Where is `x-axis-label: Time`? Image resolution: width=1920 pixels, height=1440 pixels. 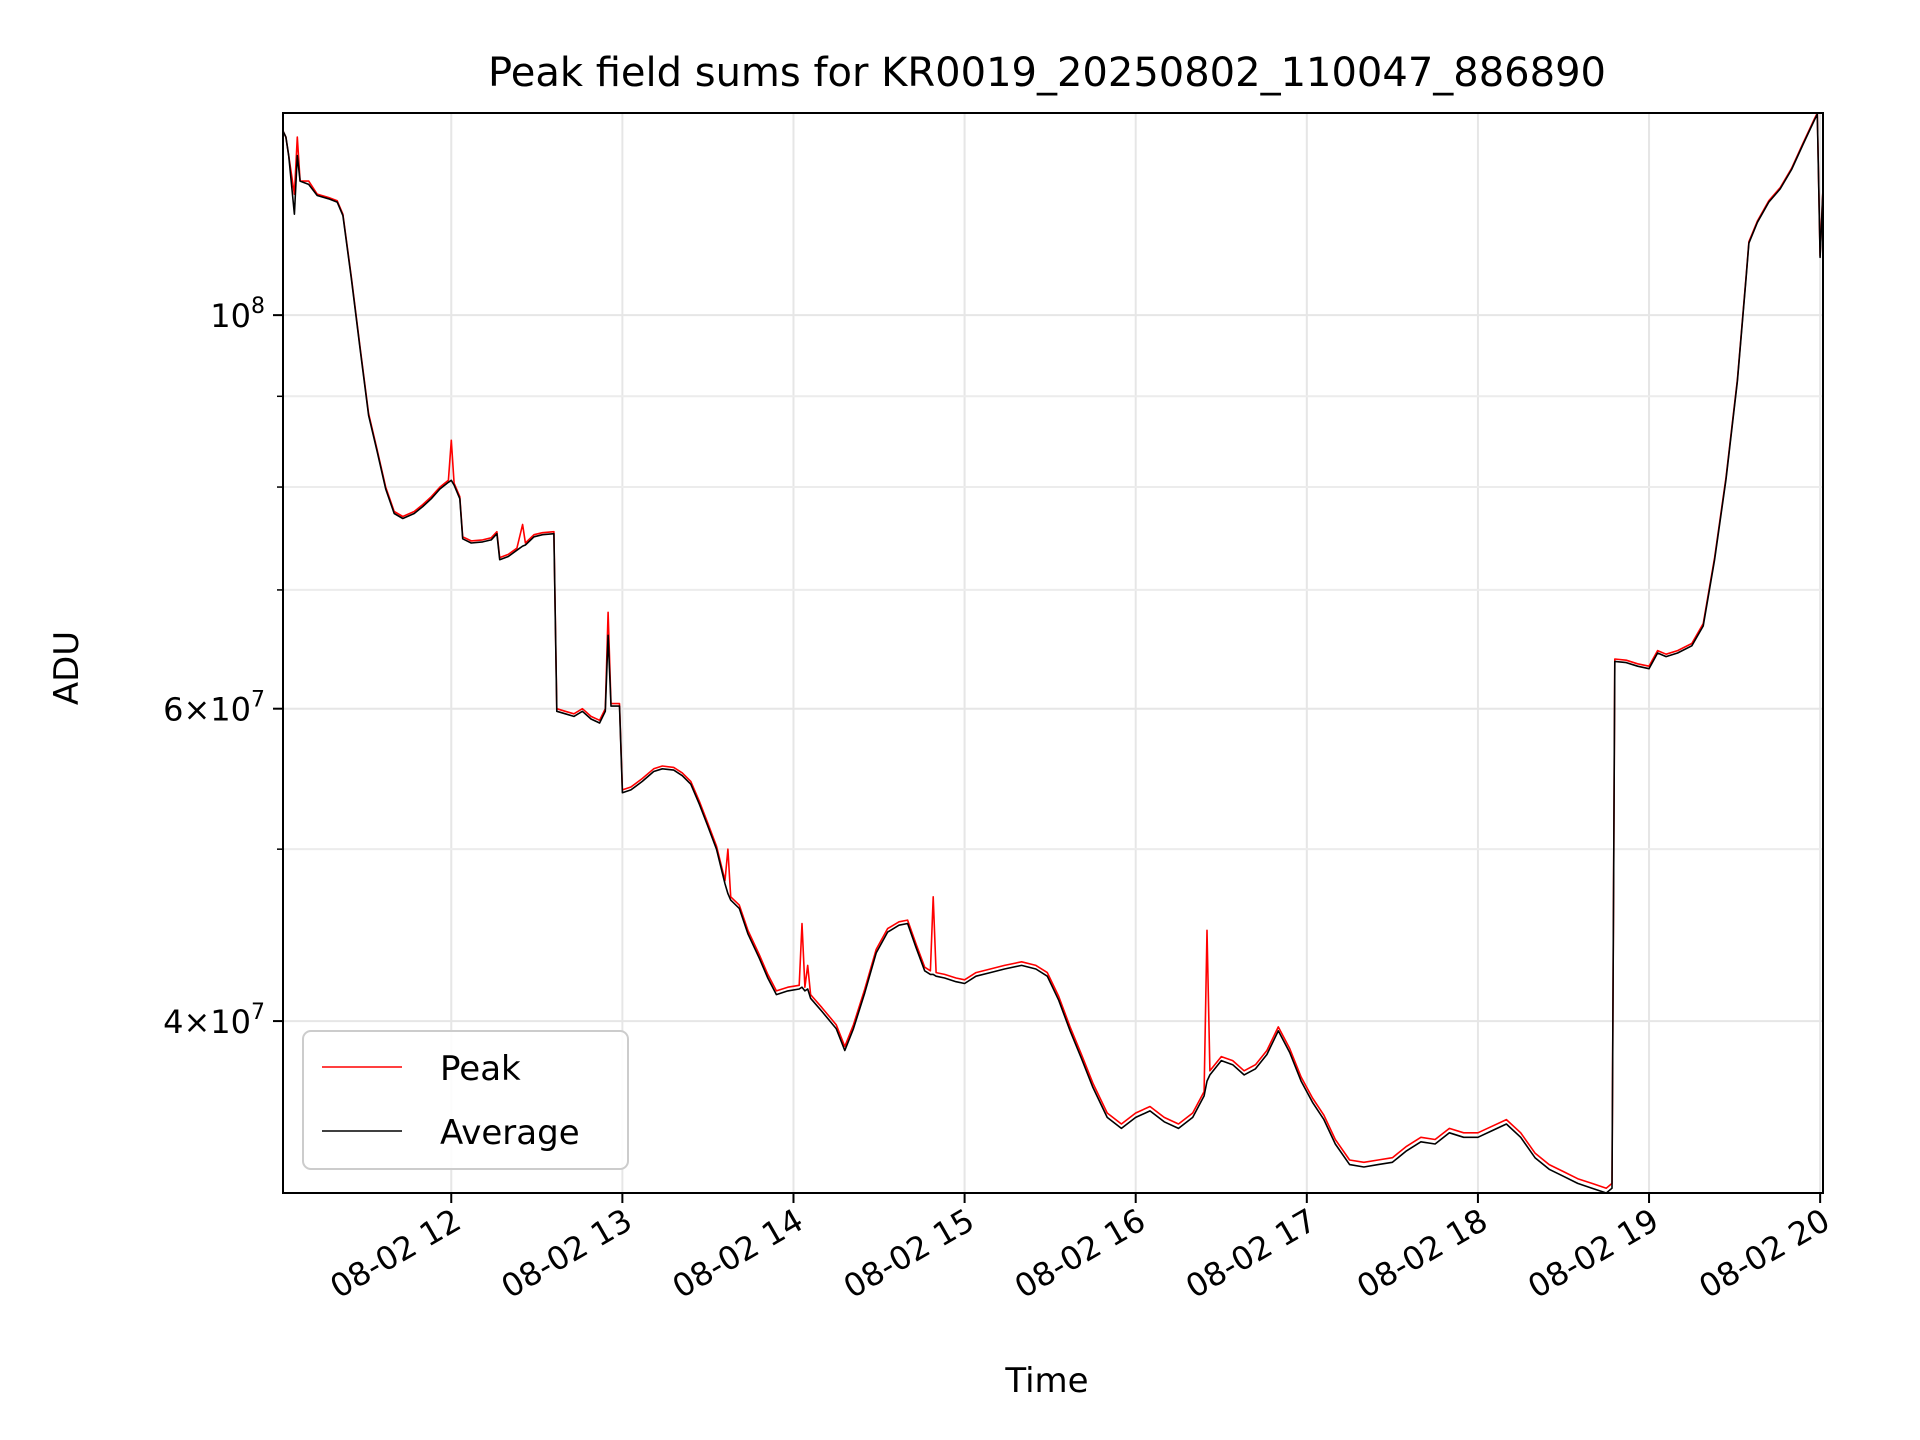 x-axis-label: Time is located at coordinates (1046, 1381).